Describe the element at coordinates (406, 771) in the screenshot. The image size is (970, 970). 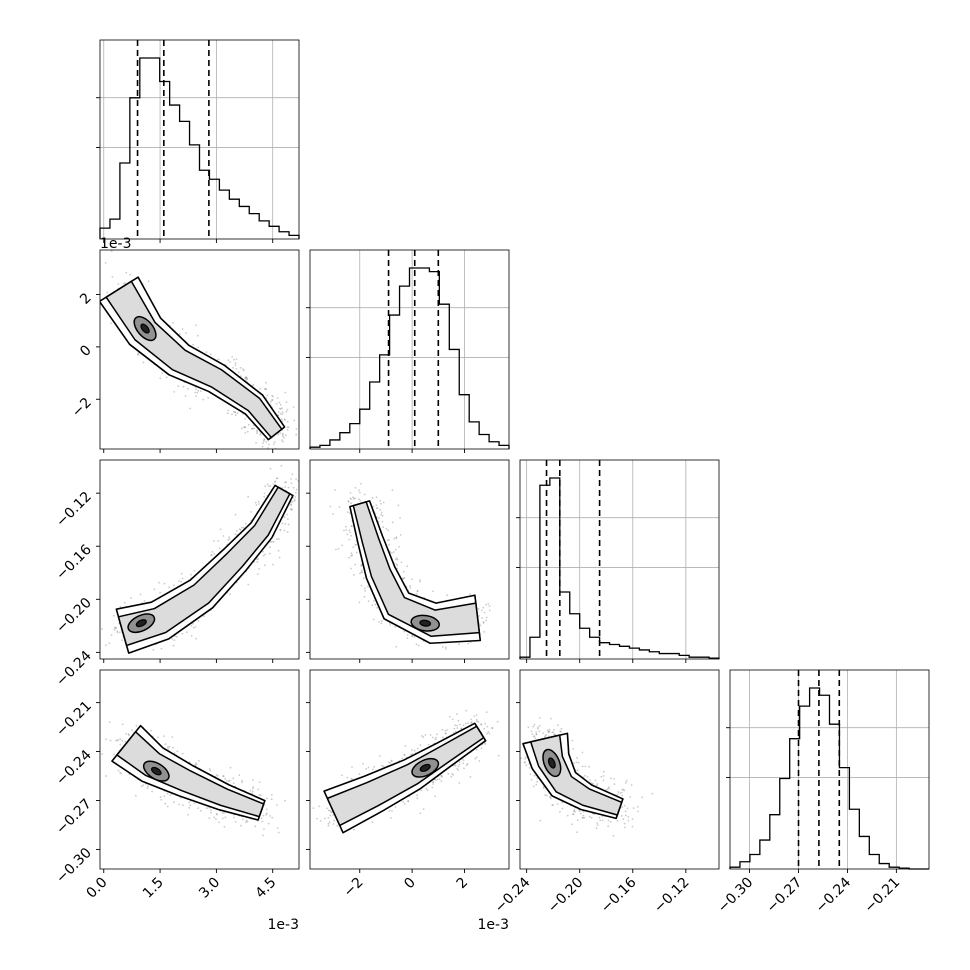
I see `scatter-panel-p3-vs-p1-layer` at that location.